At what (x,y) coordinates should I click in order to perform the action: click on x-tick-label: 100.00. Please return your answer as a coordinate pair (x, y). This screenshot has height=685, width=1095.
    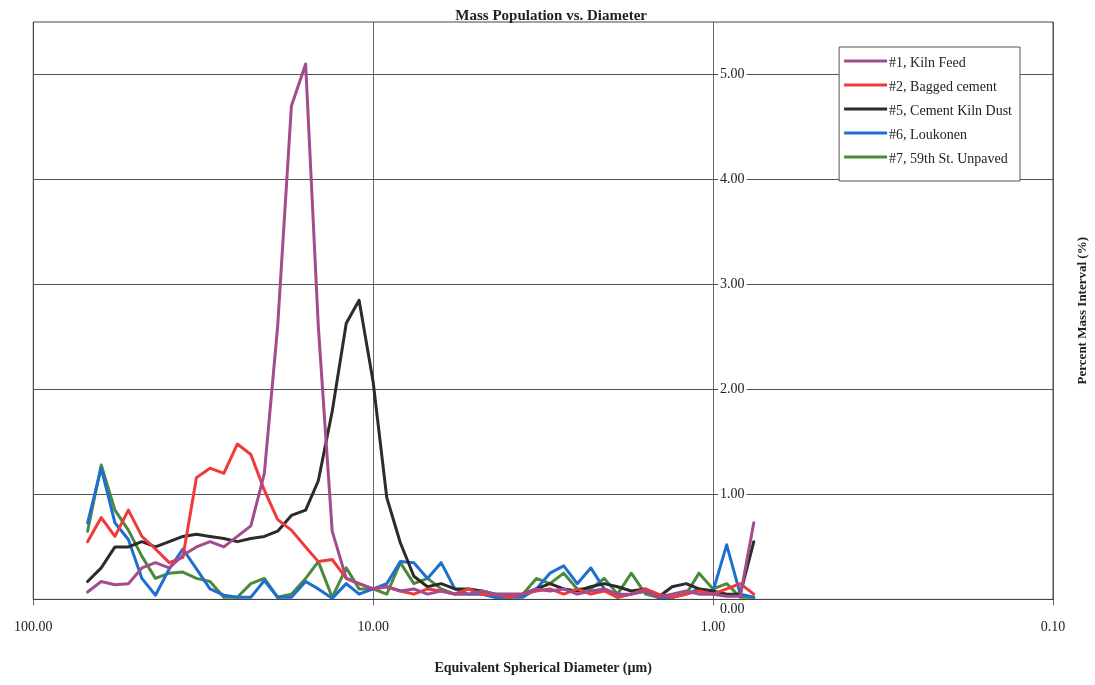
    Looking at the image, I should click on (33, 627).